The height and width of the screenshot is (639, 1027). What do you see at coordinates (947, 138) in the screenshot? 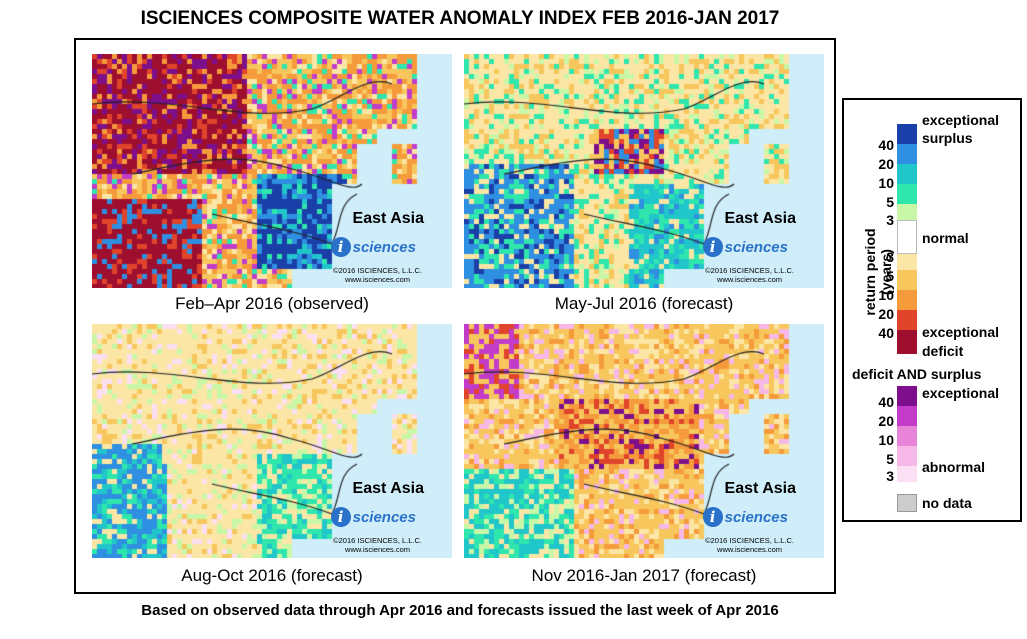
I see `legend-surplus-label-2: surplus` at bounding box center [947, 138].